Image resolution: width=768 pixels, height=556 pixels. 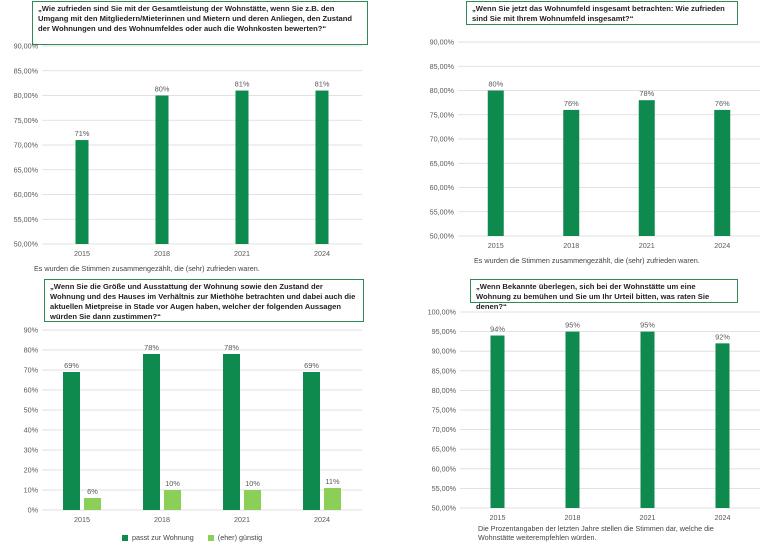 I want to click on y-tick-label: 70%, so click(x=31, y=370).